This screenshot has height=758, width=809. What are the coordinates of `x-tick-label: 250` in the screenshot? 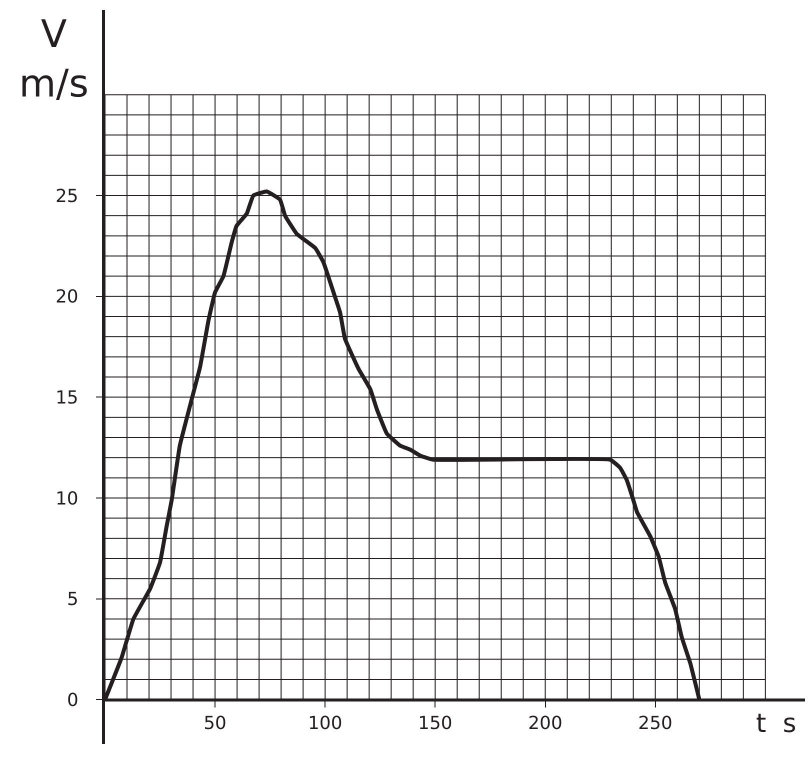 It's located at (655, 723).